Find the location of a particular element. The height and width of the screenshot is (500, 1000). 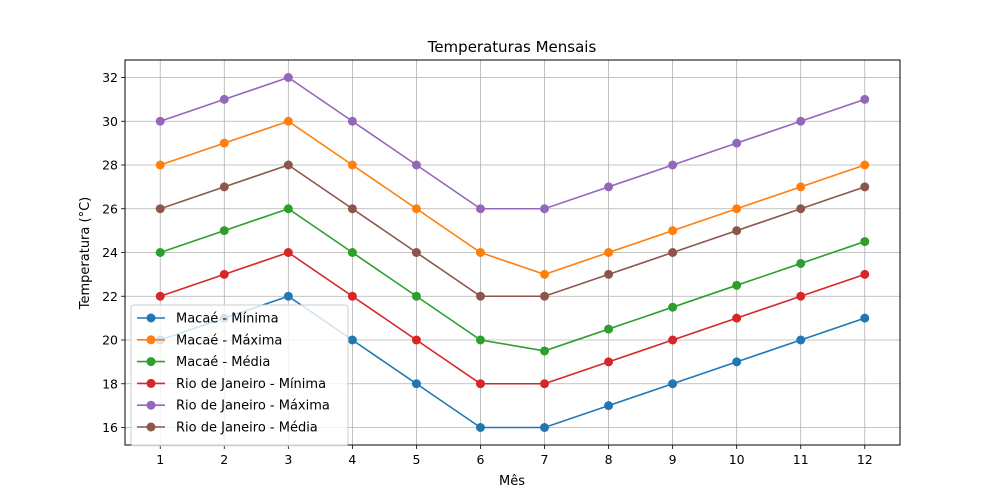

chart-title: Temperaturas Mensais is located at coordinates (512, 47).